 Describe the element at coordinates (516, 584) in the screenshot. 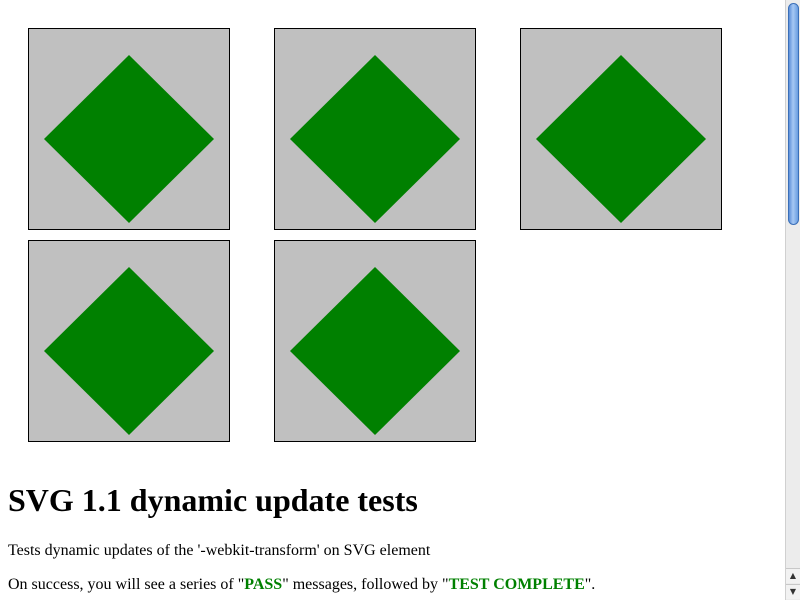

I see `test-complete-keyword: TEST COMPLETE` at that location.